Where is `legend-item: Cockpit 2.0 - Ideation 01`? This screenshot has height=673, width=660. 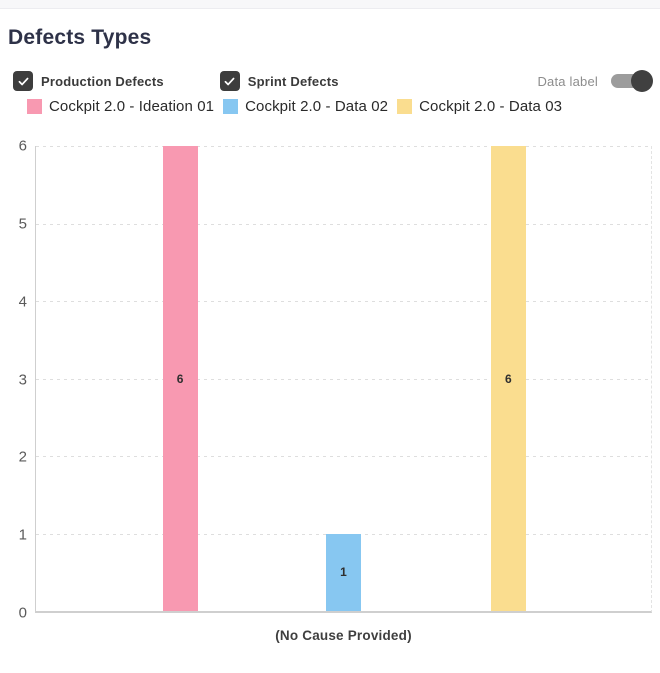 legend-item: Cockpit 2.0 - Ideation 01 is located at coordinates (120, 106).